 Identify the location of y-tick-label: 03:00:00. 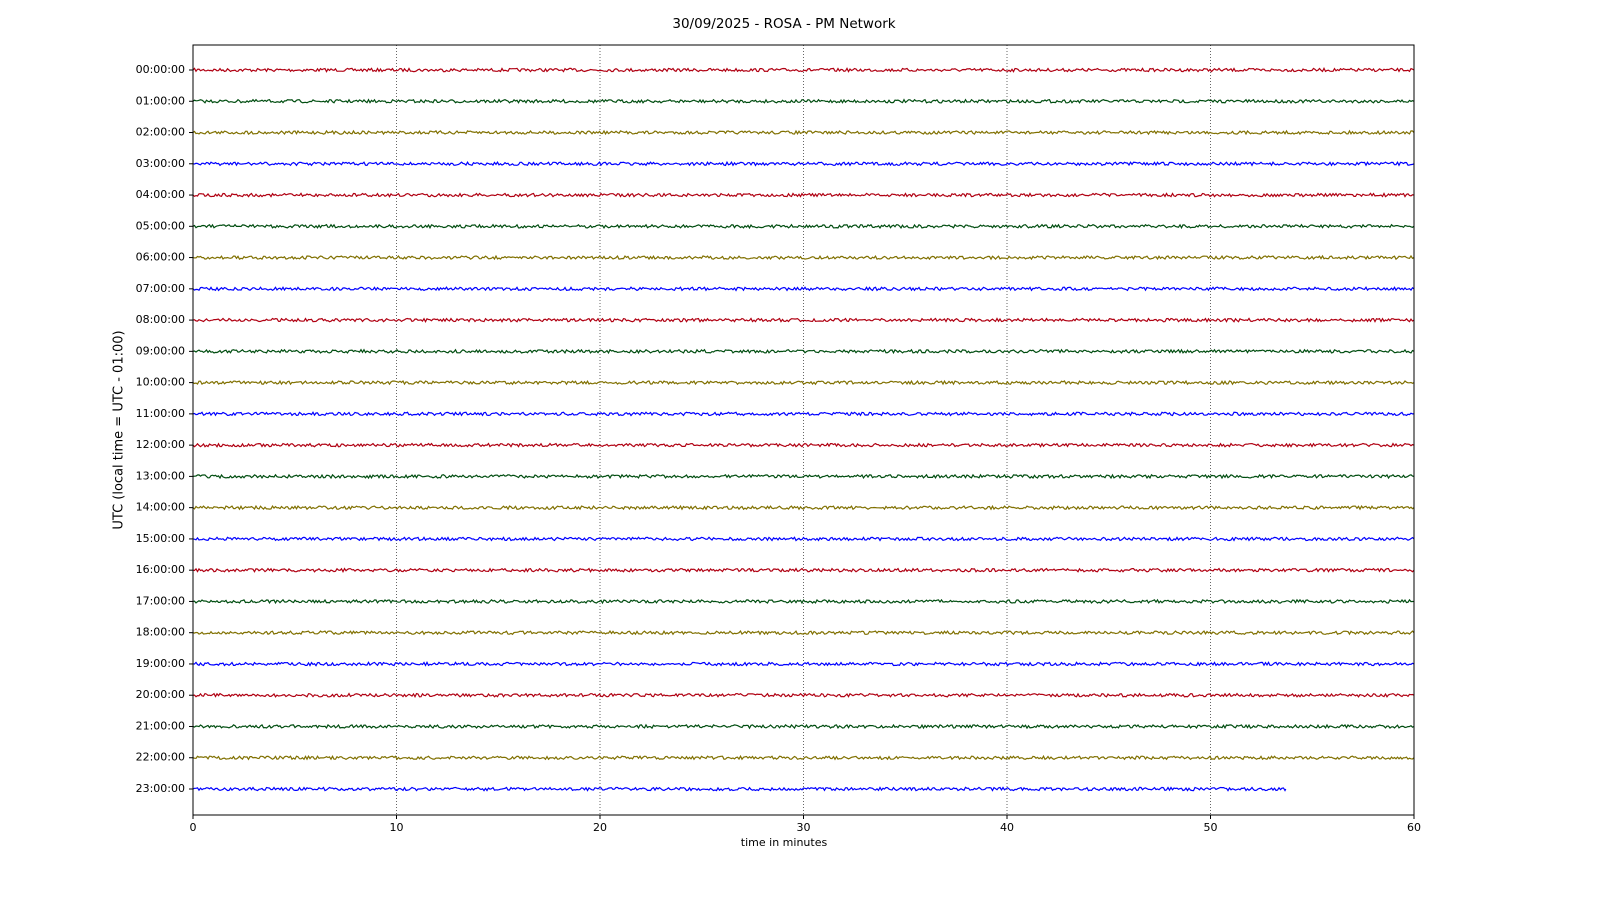
(160, 163).